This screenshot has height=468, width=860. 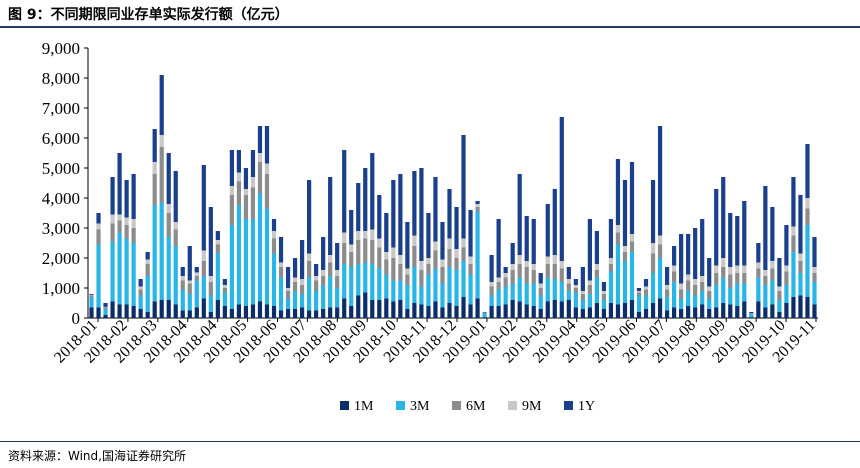 I want to click on y-tick-label: 8,000, so click(x=61, y=78).